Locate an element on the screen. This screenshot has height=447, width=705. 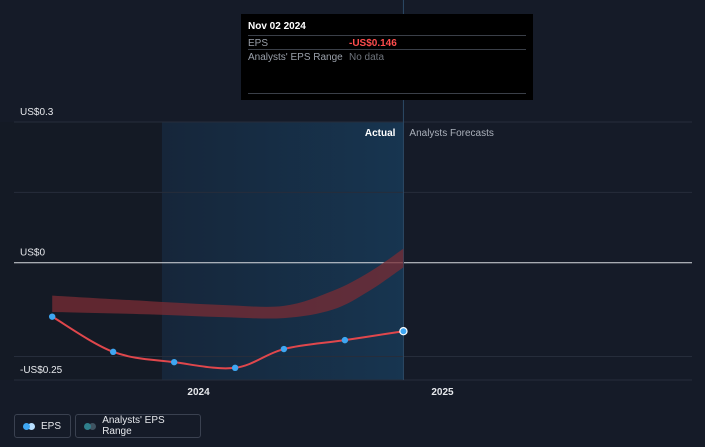
legend-eps-button: EPS is located at coordinates (42, 426).